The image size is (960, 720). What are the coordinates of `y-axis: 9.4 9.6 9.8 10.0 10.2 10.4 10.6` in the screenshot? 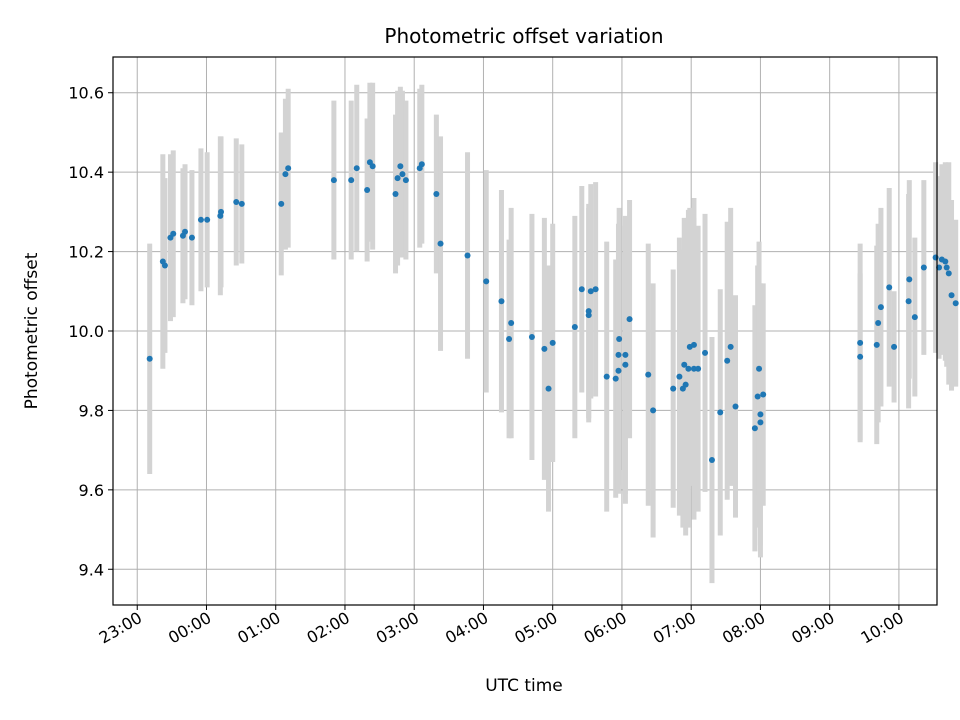 It's located at (90, 331).